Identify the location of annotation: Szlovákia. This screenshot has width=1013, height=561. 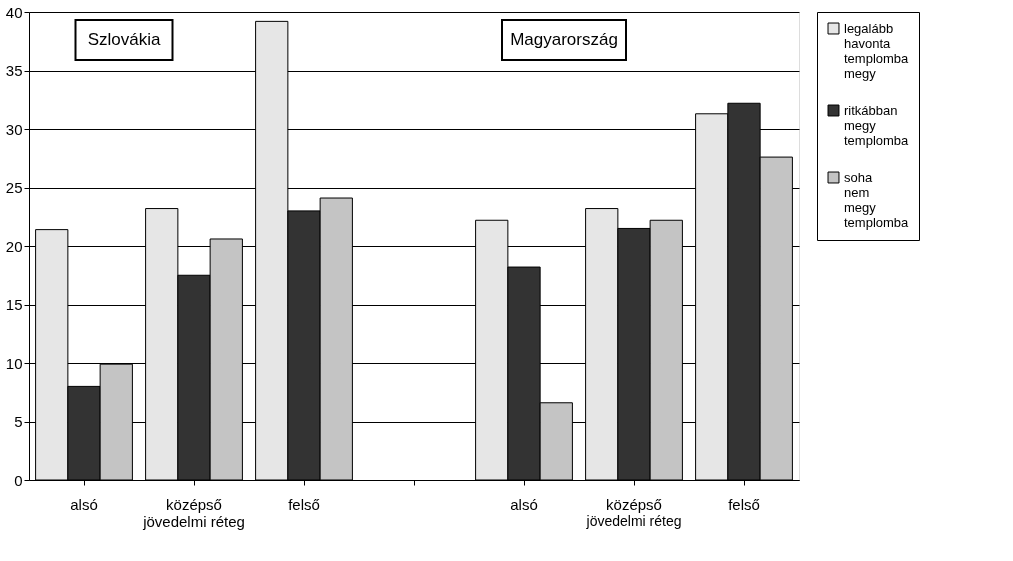
(124, 39).